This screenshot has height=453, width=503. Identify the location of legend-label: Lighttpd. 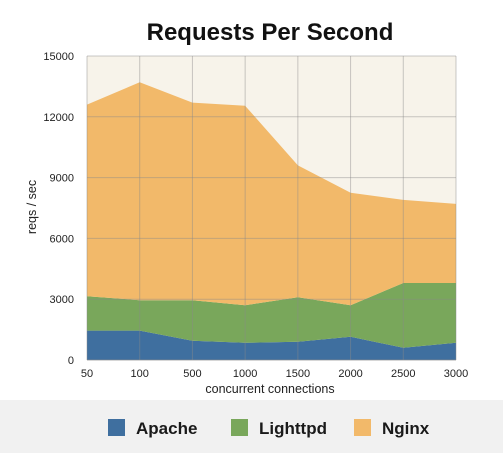
(293, 428).